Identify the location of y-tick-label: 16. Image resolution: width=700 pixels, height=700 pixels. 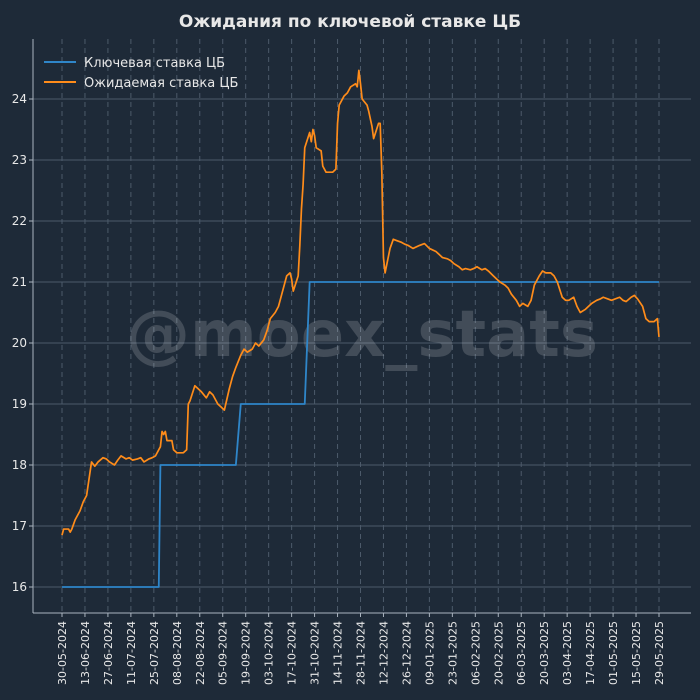
(19, 587).